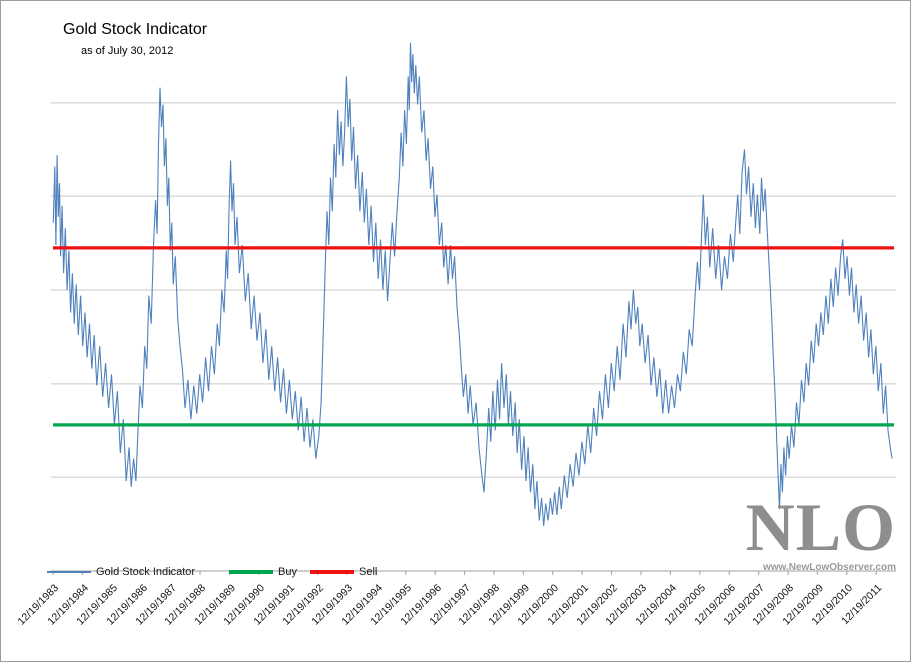 This screenshot has width=911, height=662. I want to click on legend-item-sell: Sell, so click(343, 572).